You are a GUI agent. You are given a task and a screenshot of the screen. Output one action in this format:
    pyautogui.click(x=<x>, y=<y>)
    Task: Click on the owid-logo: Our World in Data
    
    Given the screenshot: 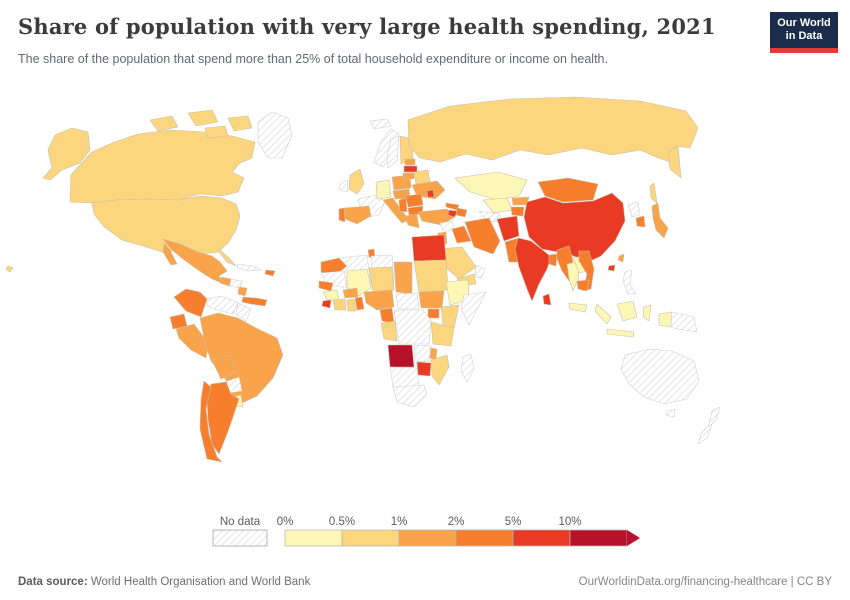 What is the action you would take?
    pyautogui.click(x=804, y=30)
    